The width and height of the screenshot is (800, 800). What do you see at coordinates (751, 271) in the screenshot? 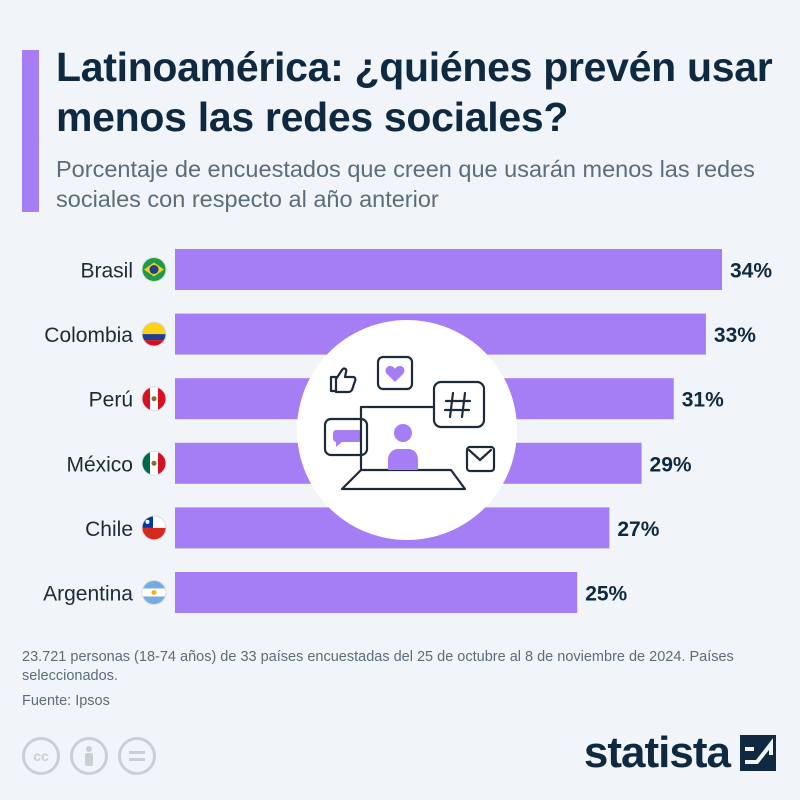
I see `value-label-brasil: 34%` at bounding box center [751, 271].